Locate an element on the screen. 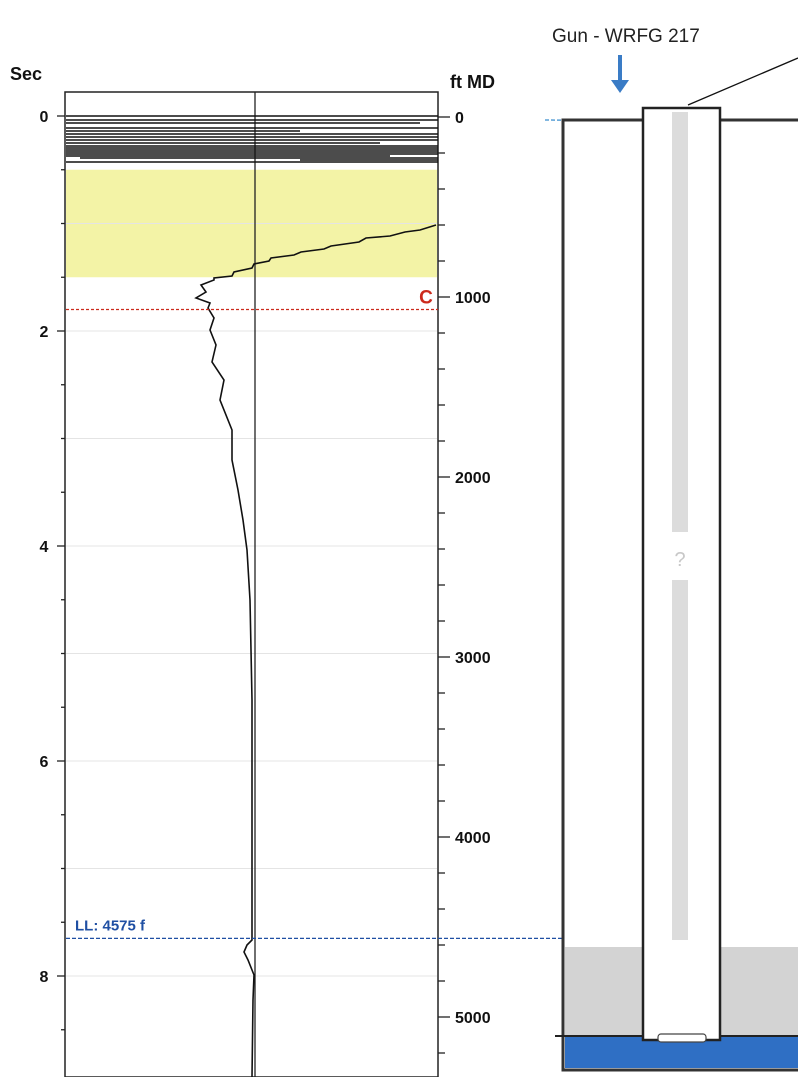 The width and height of the screenshot is (798, 1077). gun-arrow-icon is located at coordinates (620, 74).